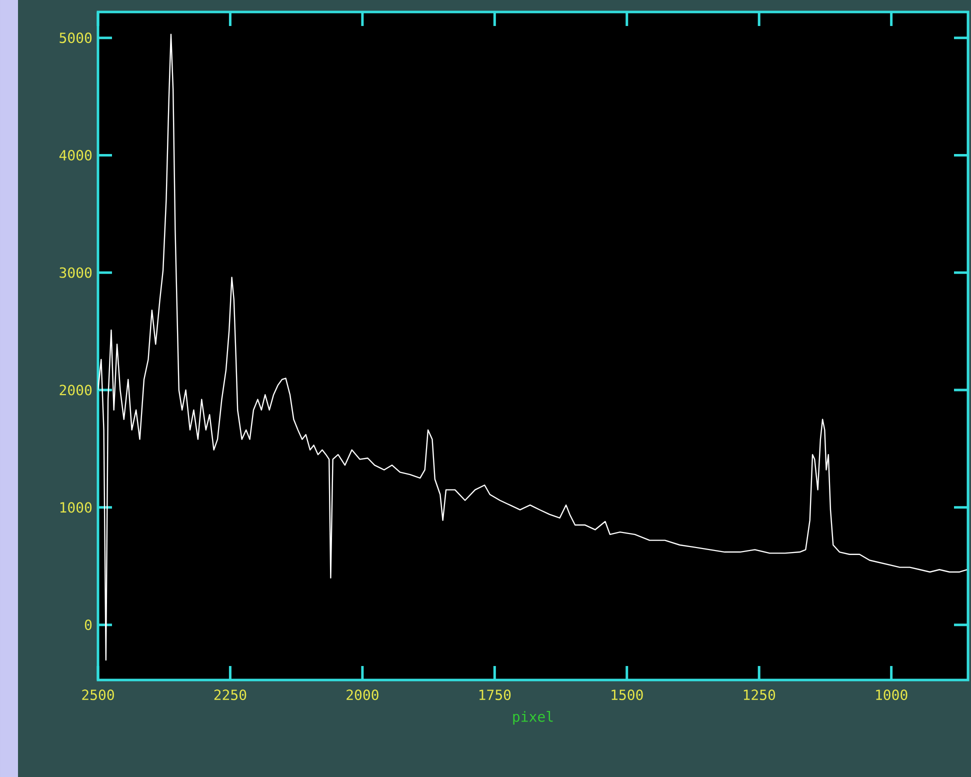 The image size is (971, 777). I want to click on y-tick-label: 4000, so click(75, 155).